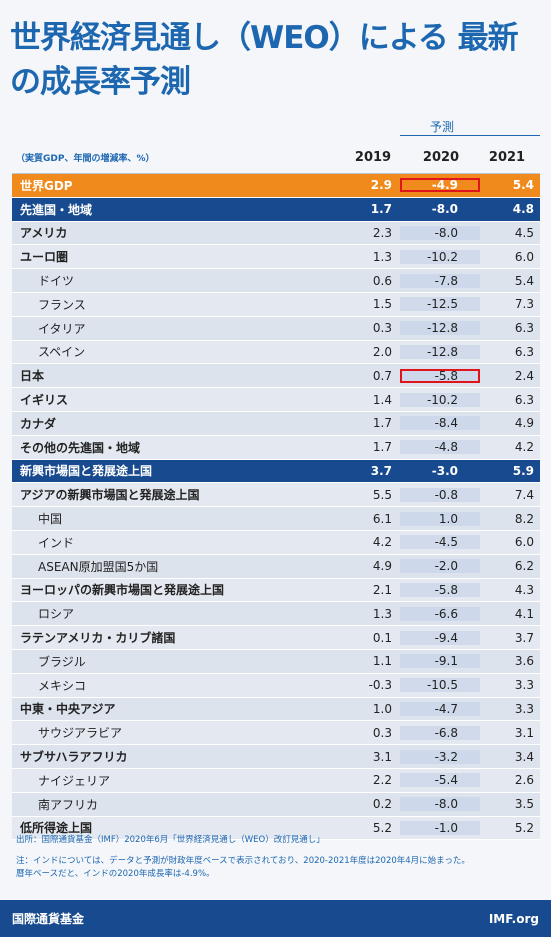 Image resolution: width=551 pixels, height=937 pixels. I want to click on cell-2021: 3.6, so click(524, 661).